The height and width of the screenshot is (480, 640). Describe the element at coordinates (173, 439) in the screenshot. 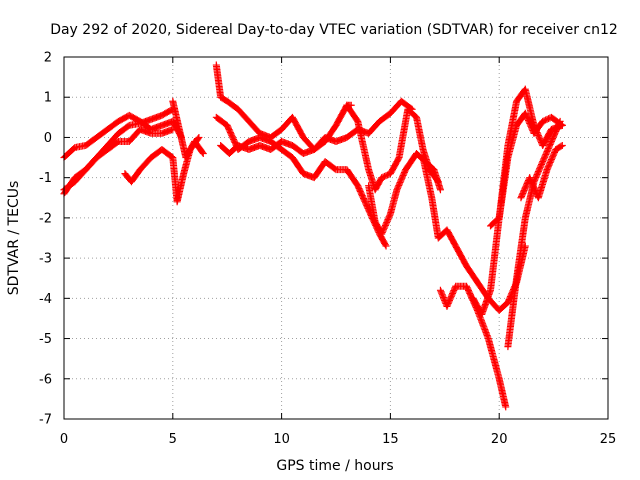

I see `x-tick-label: 5` at that location.